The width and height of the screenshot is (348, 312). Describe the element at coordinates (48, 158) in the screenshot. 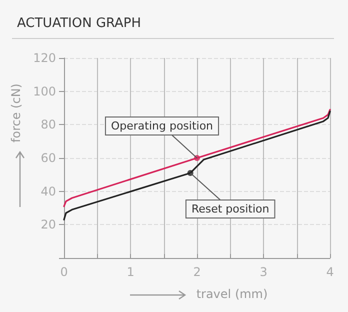

I see `y-tick-label: 60` at that location.